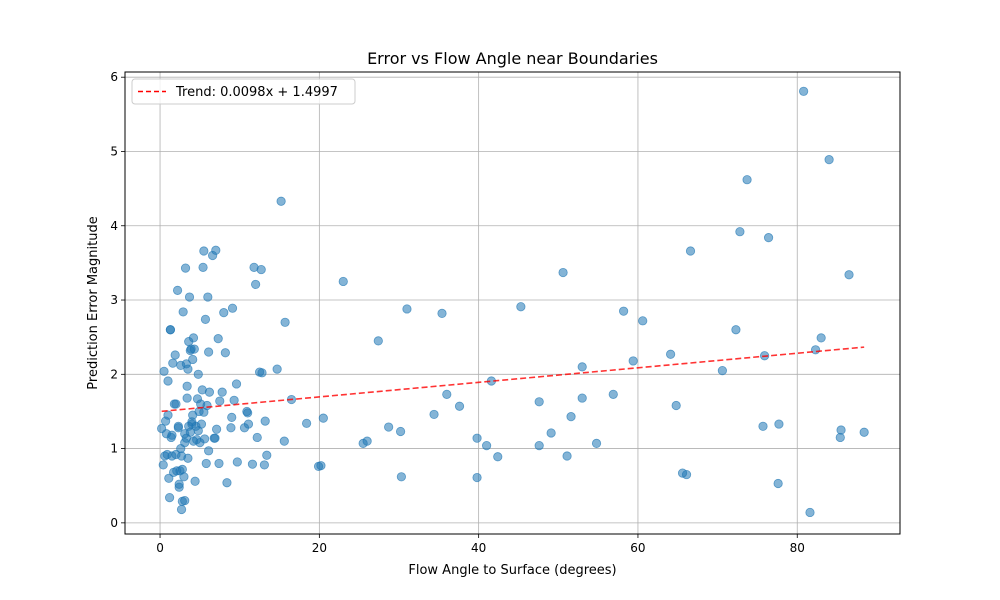 The image size is (1000, 600). Describe the element at coordinates (478, 548) in the screenshot. I see `x-tick-label: 40` at that location.